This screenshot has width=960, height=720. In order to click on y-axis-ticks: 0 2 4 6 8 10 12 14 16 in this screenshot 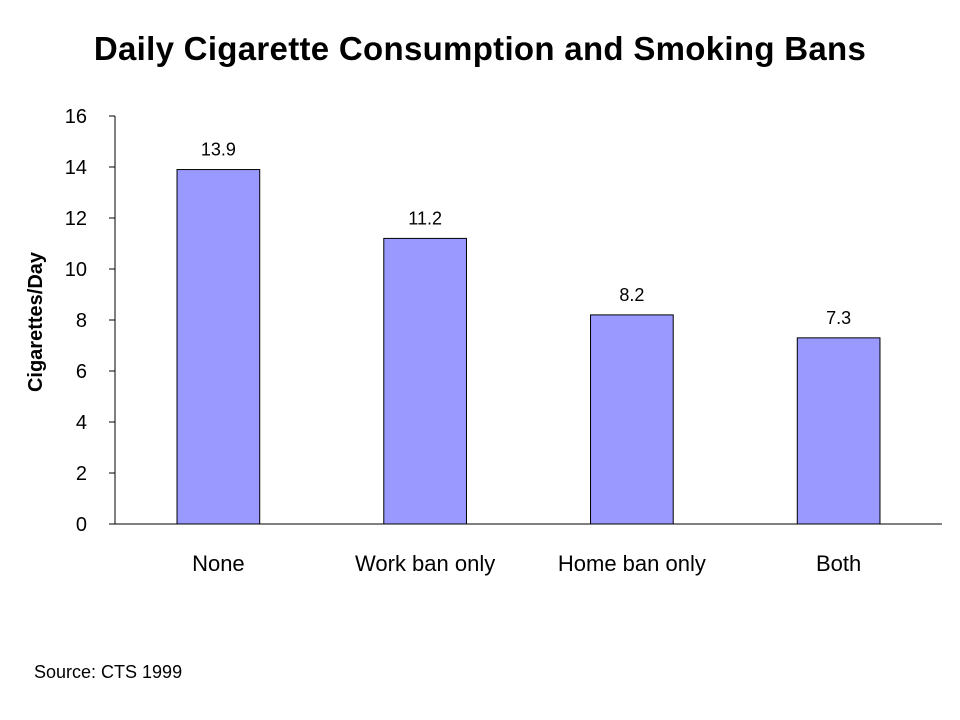, I will do `click(90, 321)`.